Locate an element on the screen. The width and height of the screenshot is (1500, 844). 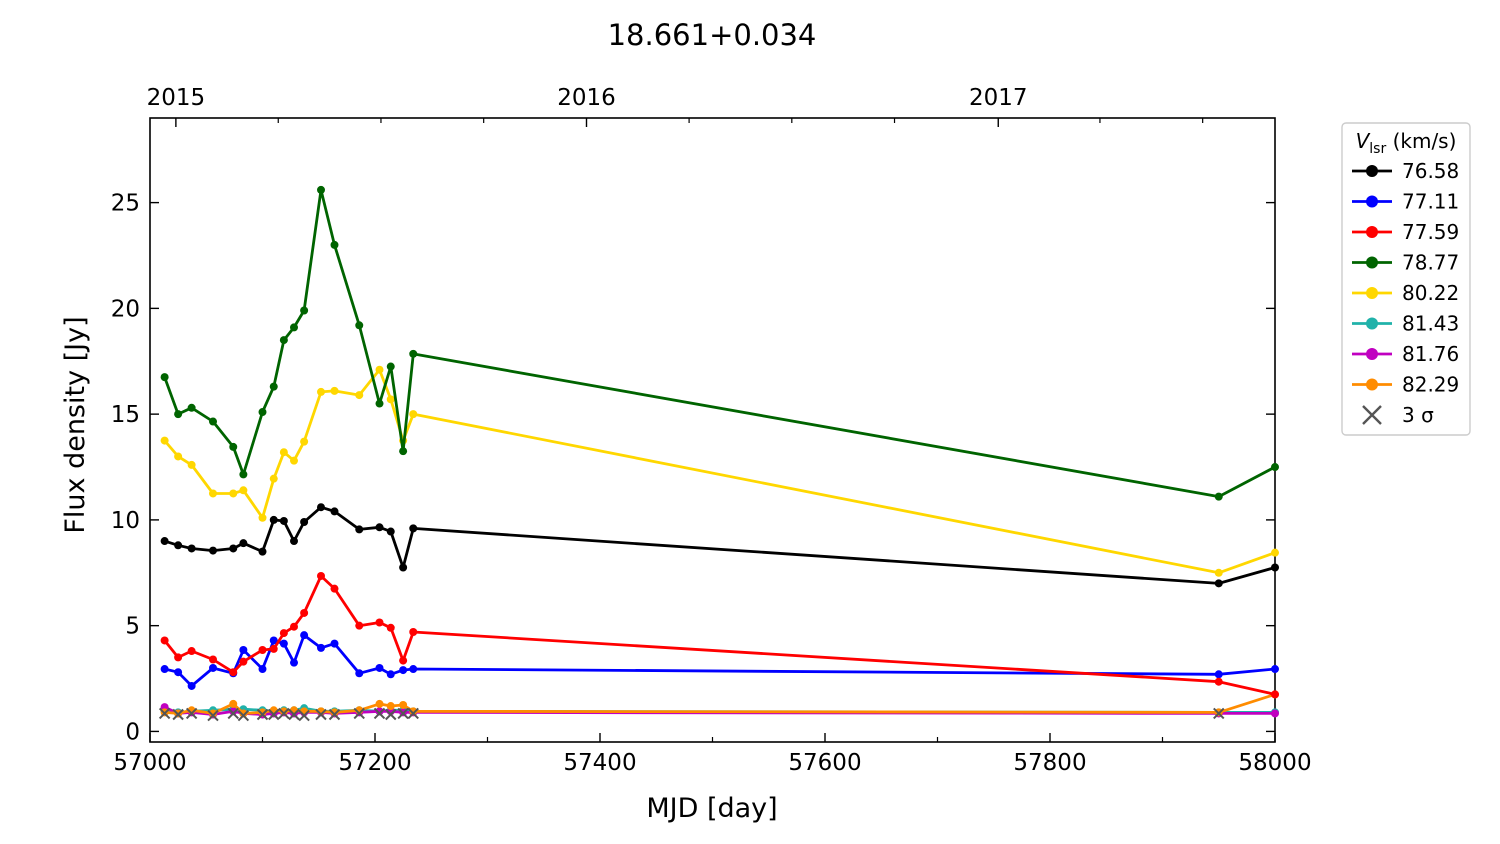
y-tick-label: 5 is located at coordinates (132, 627).